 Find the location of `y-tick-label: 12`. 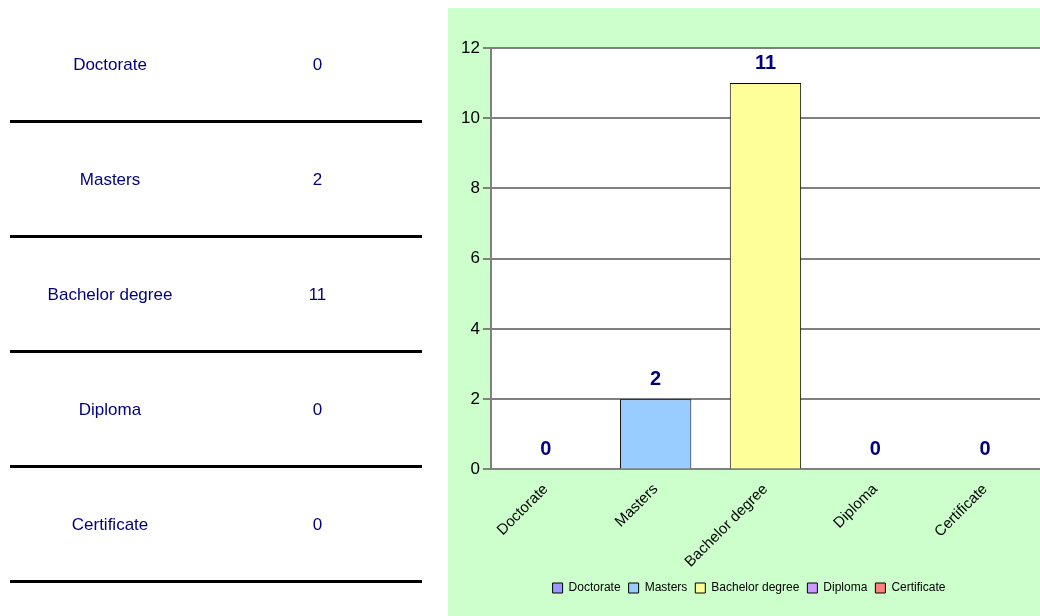

y-tick-label: 12 is located at coordinates (470, 47).